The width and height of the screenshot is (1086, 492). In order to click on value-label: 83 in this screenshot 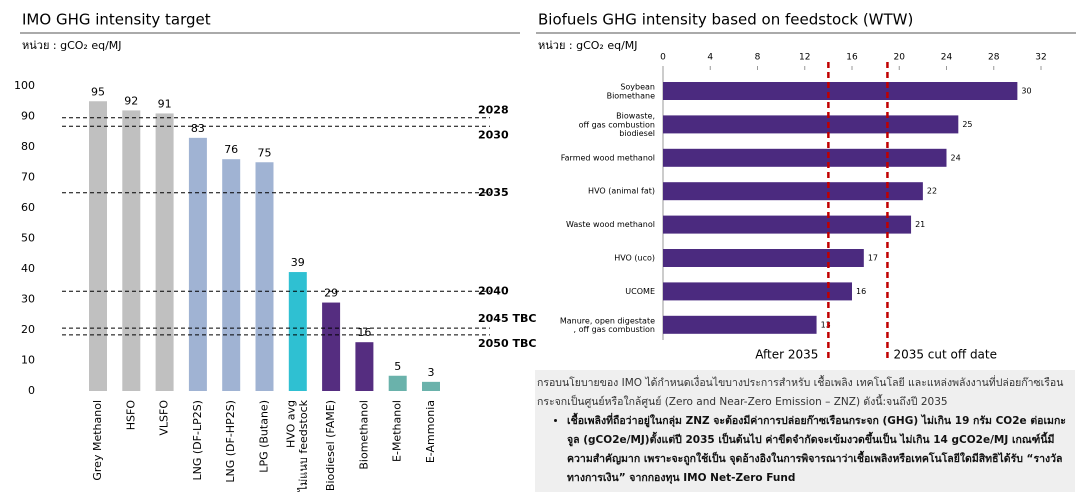, I will do `click(198, 128)`.